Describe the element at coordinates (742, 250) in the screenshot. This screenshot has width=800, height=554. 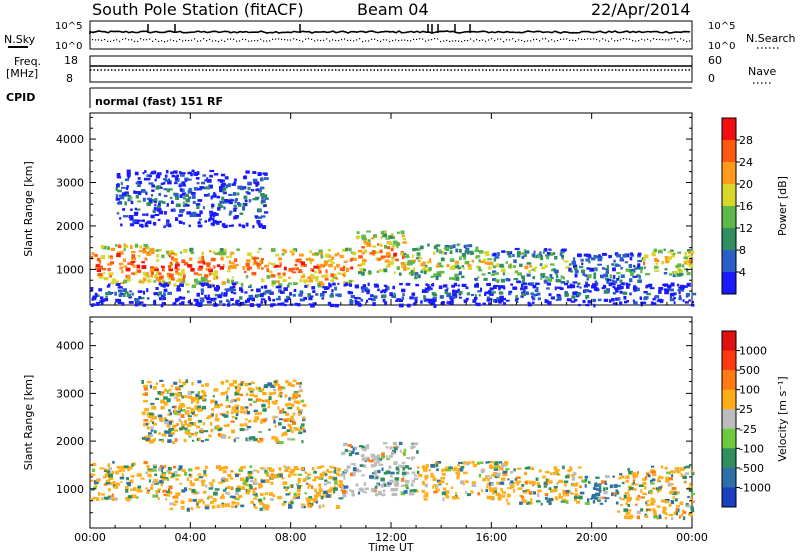
I see `colorbar-tick-label: 8` at that location.